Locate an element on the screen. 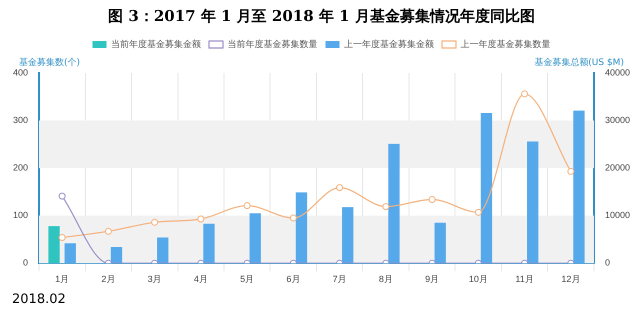 This screenshot has width=643, height=323. legend-label: 当前年度基金募集数量 is located at coordinates (273, 43).